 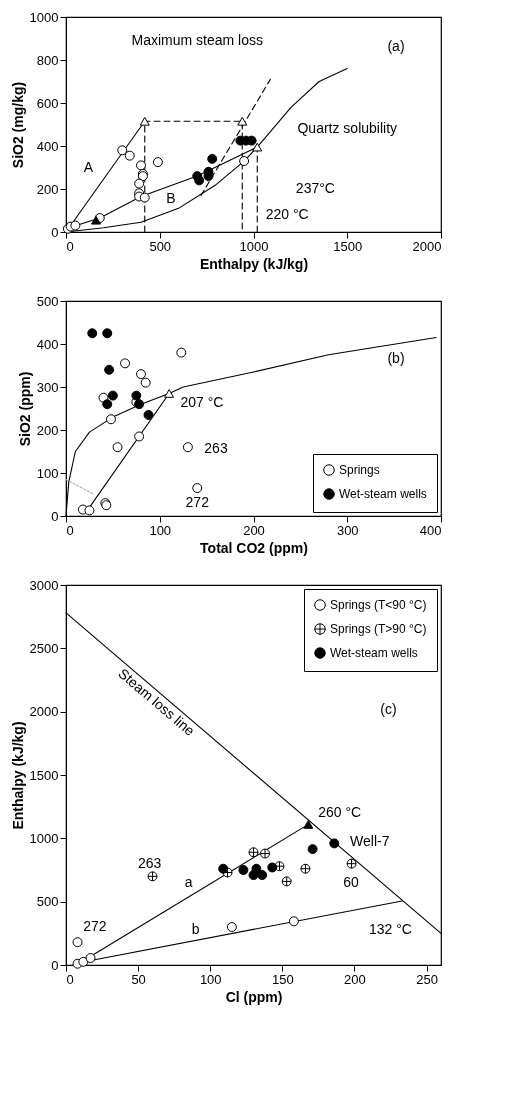 I want to click on y-axis-title: Enthalpy (kJ/kg), so click(x=17, y=775).